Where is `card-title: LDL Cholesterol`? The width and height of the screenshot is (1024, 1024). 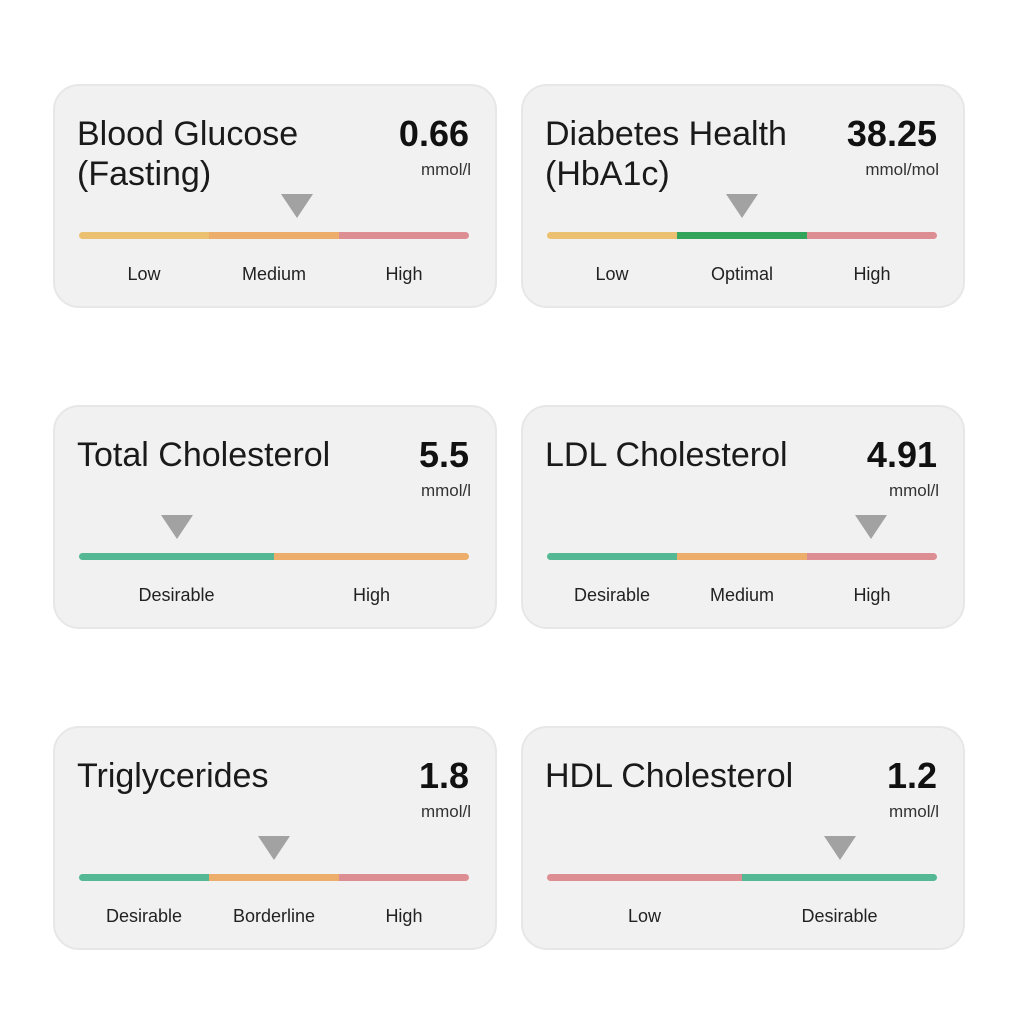
card-title: LDL Cholesterol is located at coordinates (666, 455).